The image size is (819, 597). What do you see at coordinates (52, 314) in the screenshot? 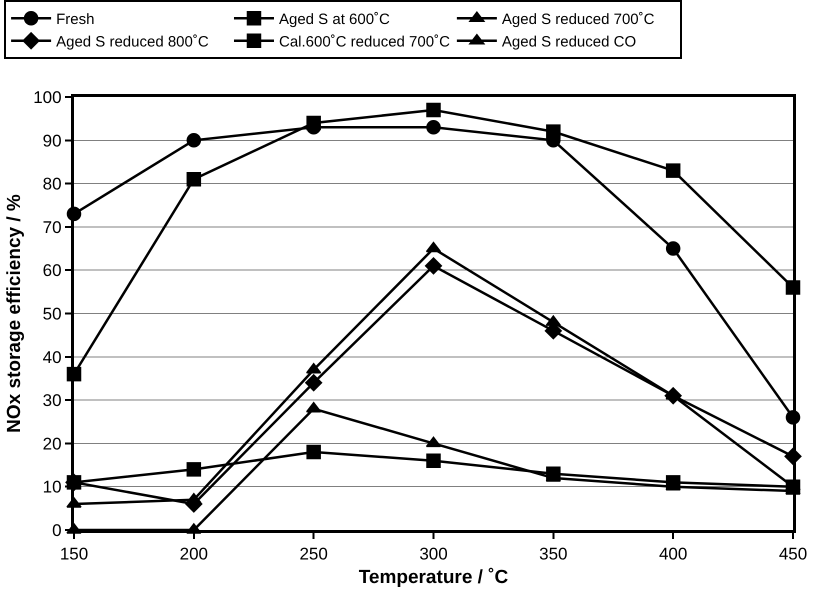
I see `y-tick-label: 50` at bounding box center [52, 314].